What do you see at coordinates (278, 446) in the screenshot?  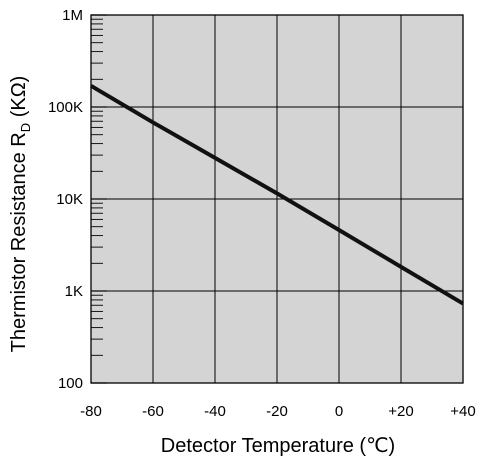 I see `x-axis-title: Detector Temperature (℃)` at bounding box center [278, 446].